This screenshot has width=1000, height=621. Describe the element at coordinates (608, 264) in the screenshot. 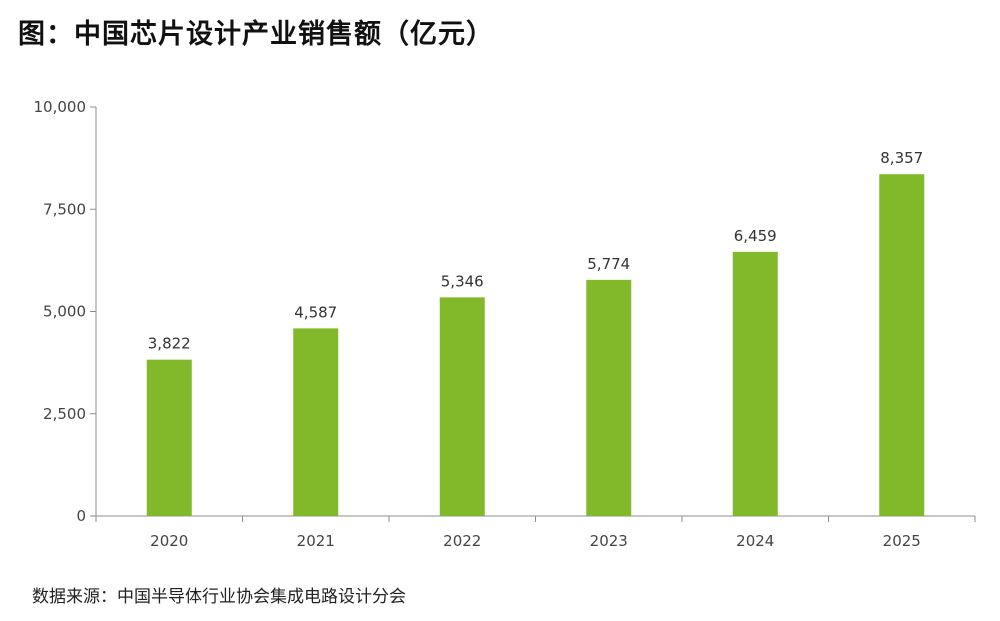

I see `data-label-2023: 5,774` at that location.